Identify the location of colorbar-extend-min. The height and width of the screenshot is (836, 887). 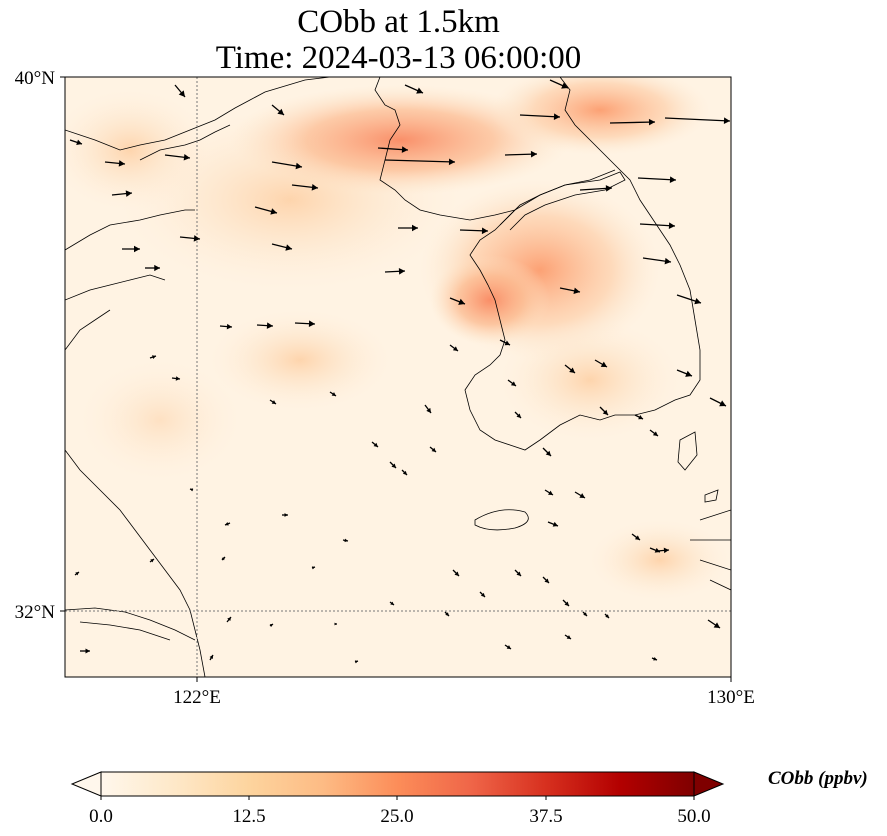
(86, 784).